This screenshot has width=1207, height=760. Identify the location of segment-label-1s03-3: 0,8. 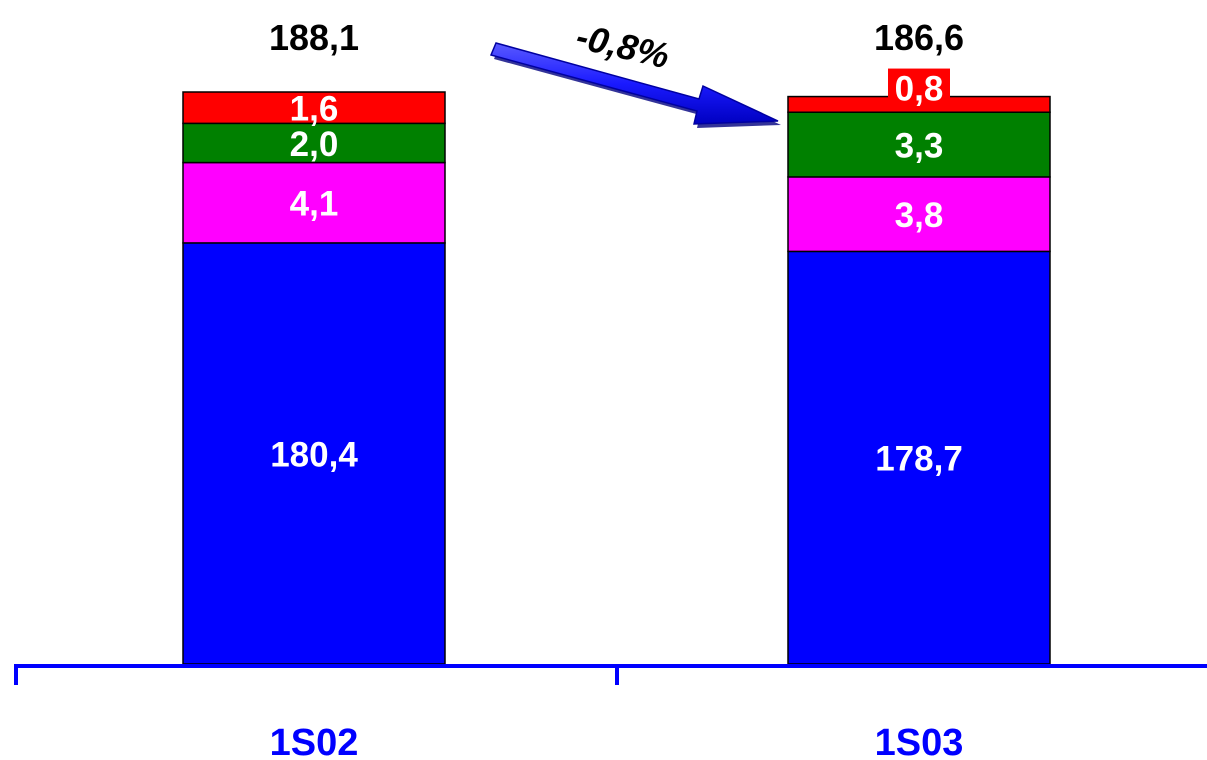
(919, 89).